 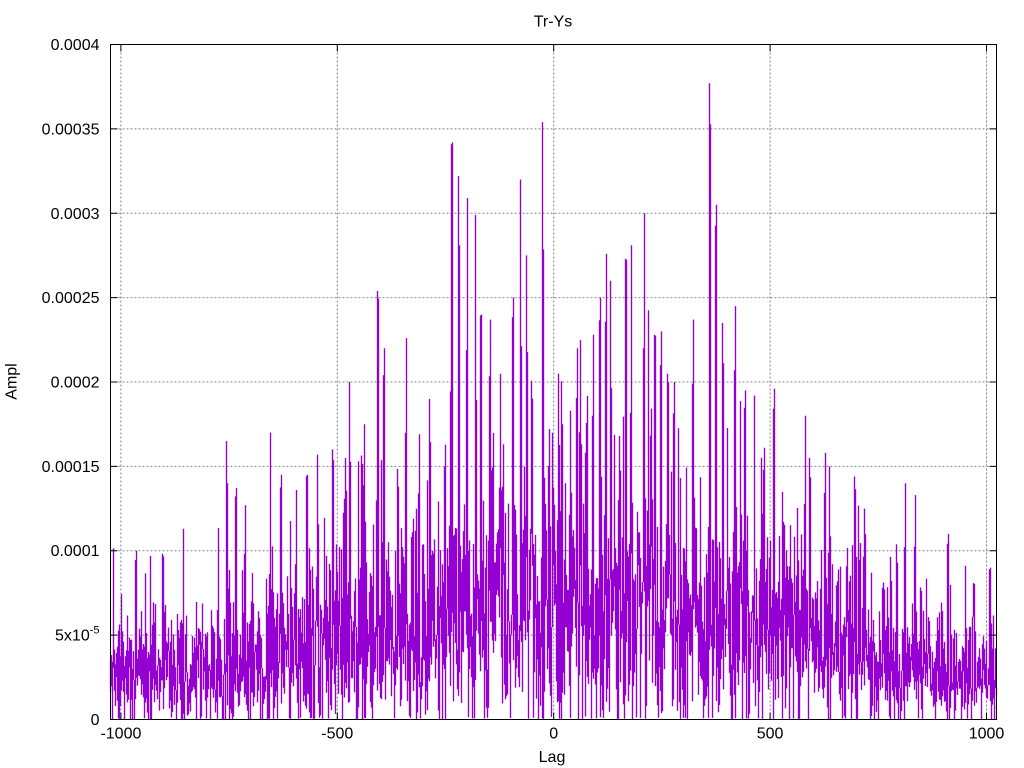 I want to click on svg-text: 5x10⁻⁵, so click(x=77, y=635).